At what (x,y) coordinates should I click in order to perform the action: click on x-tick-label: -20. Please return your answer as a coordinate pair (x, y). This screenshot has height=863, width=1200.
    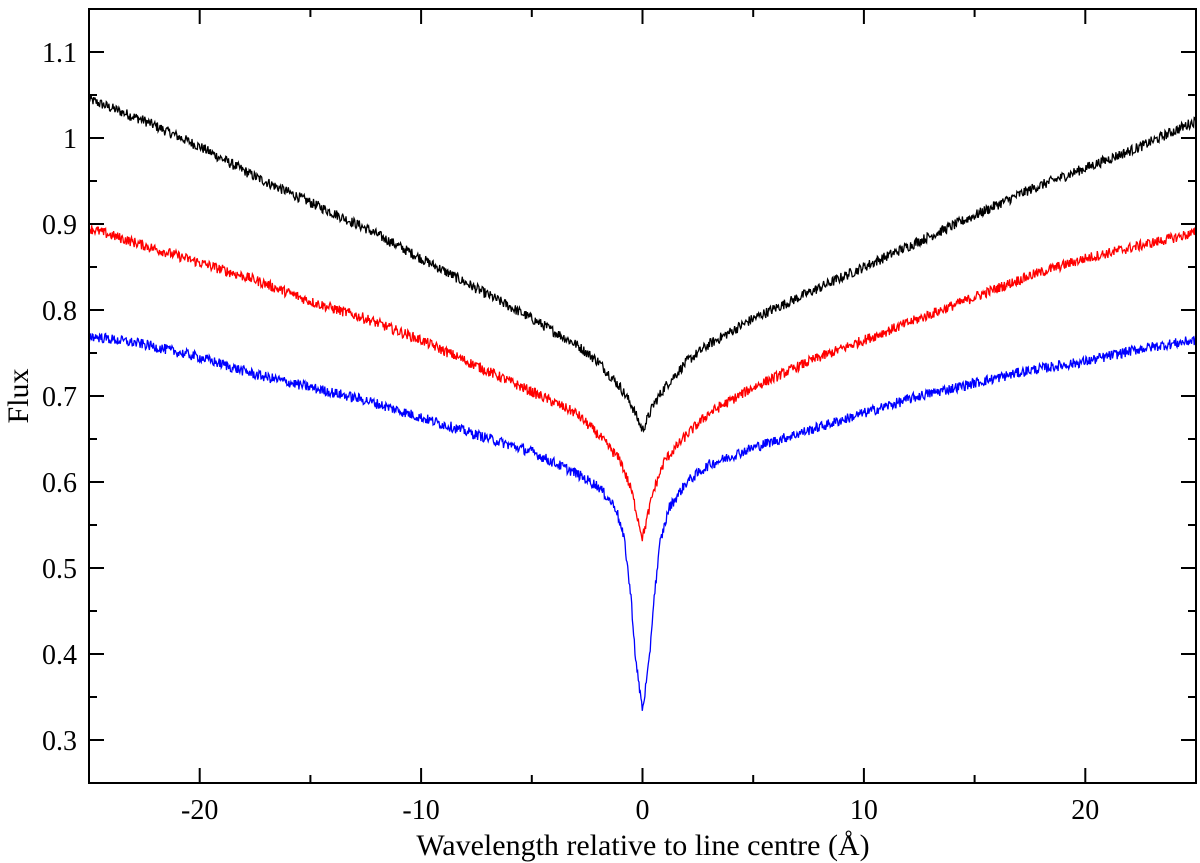
    Looking at the image, I should click on (199, 810).